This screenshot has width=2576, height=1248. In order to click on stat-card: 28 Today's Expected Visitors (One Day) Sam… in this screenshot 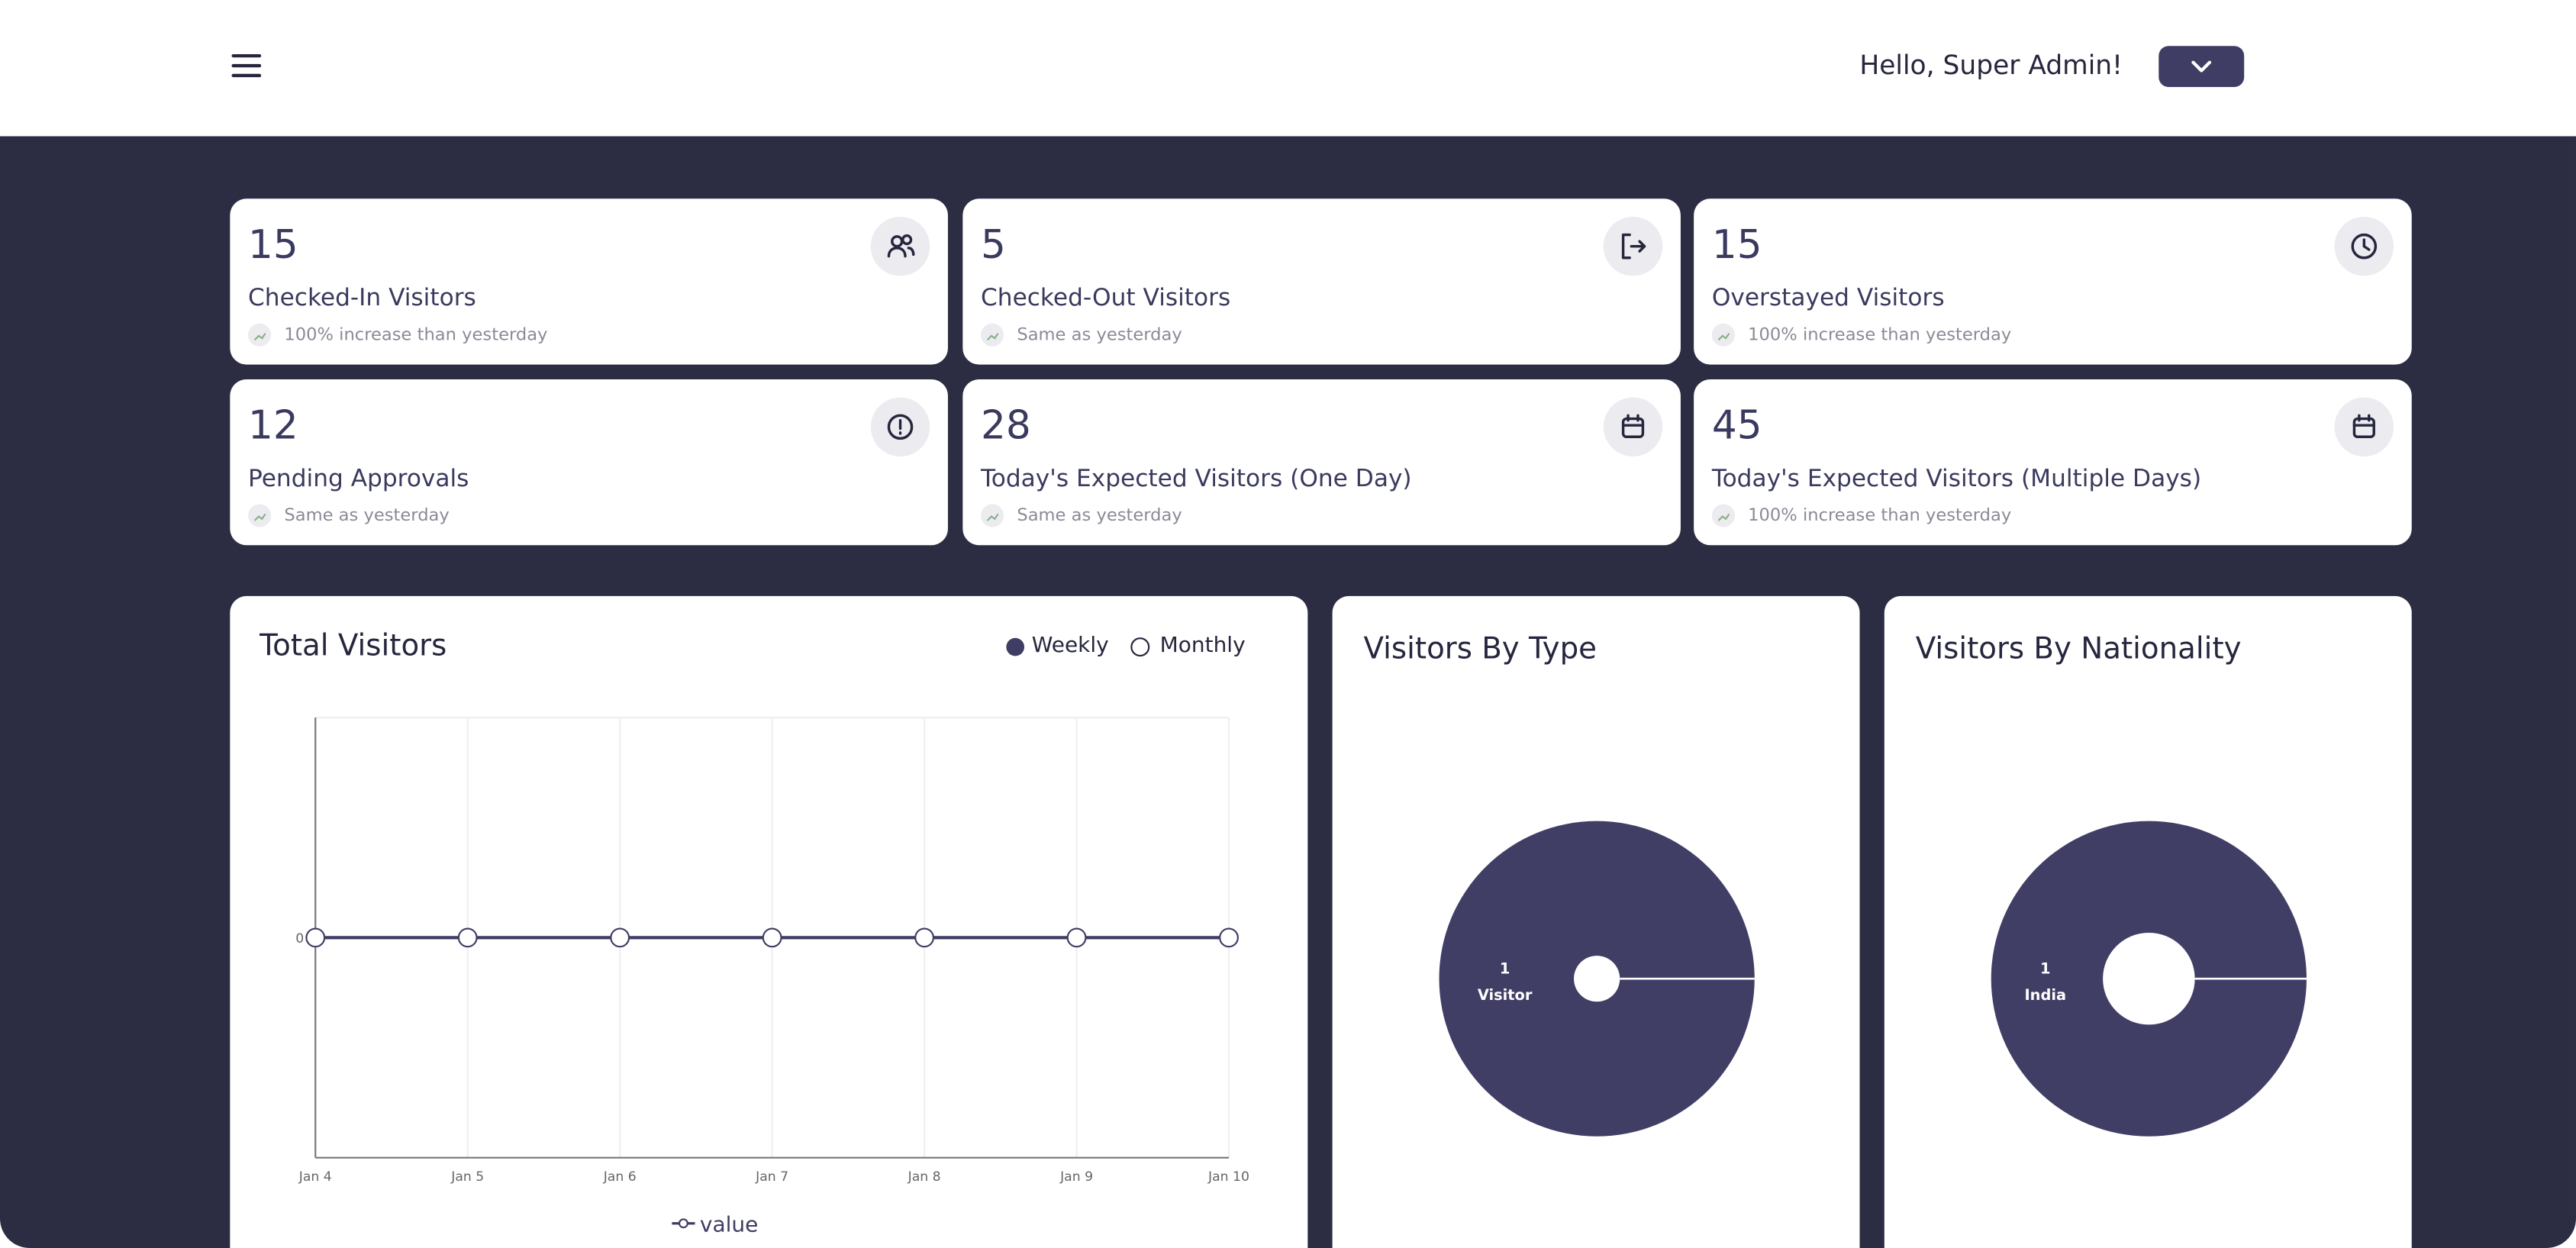, I will do `click(1321, 462)`.